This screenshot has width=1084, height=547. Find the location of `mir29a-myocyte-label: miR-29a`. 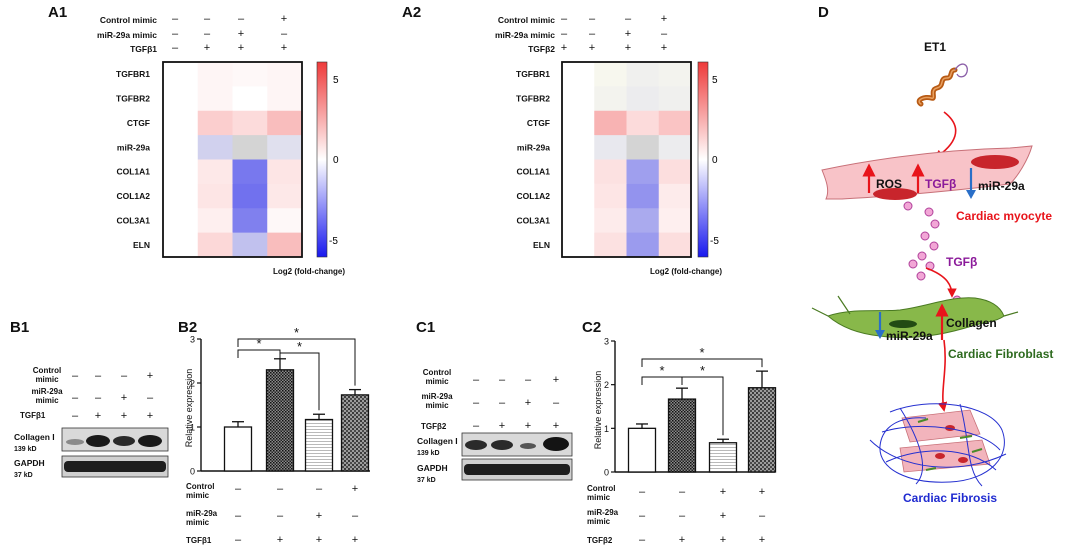

mir29a-myocyte-label: miR-29a is located at coordinates (1001, 186).